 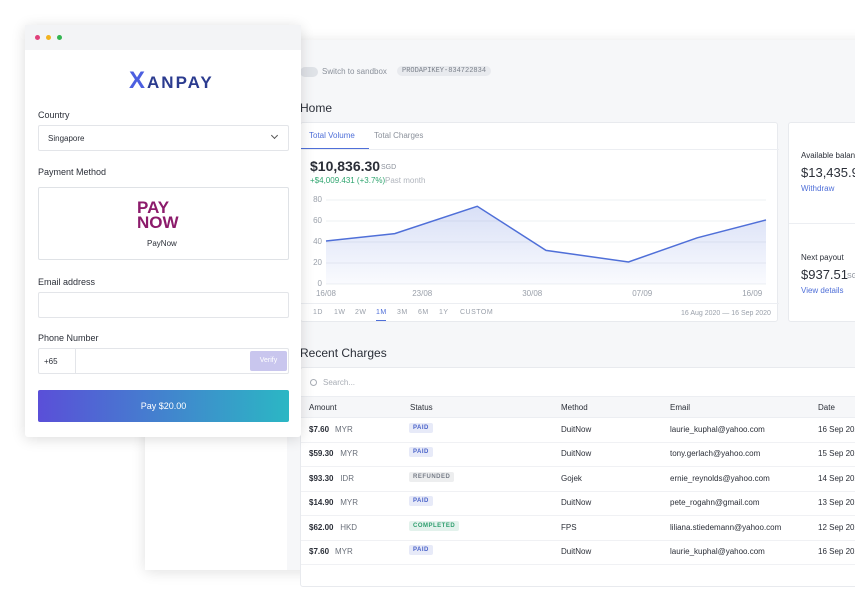 What do you see at coordinates (546, 234) in the screenshot?
I see `line` at bounding box center [546, 234].